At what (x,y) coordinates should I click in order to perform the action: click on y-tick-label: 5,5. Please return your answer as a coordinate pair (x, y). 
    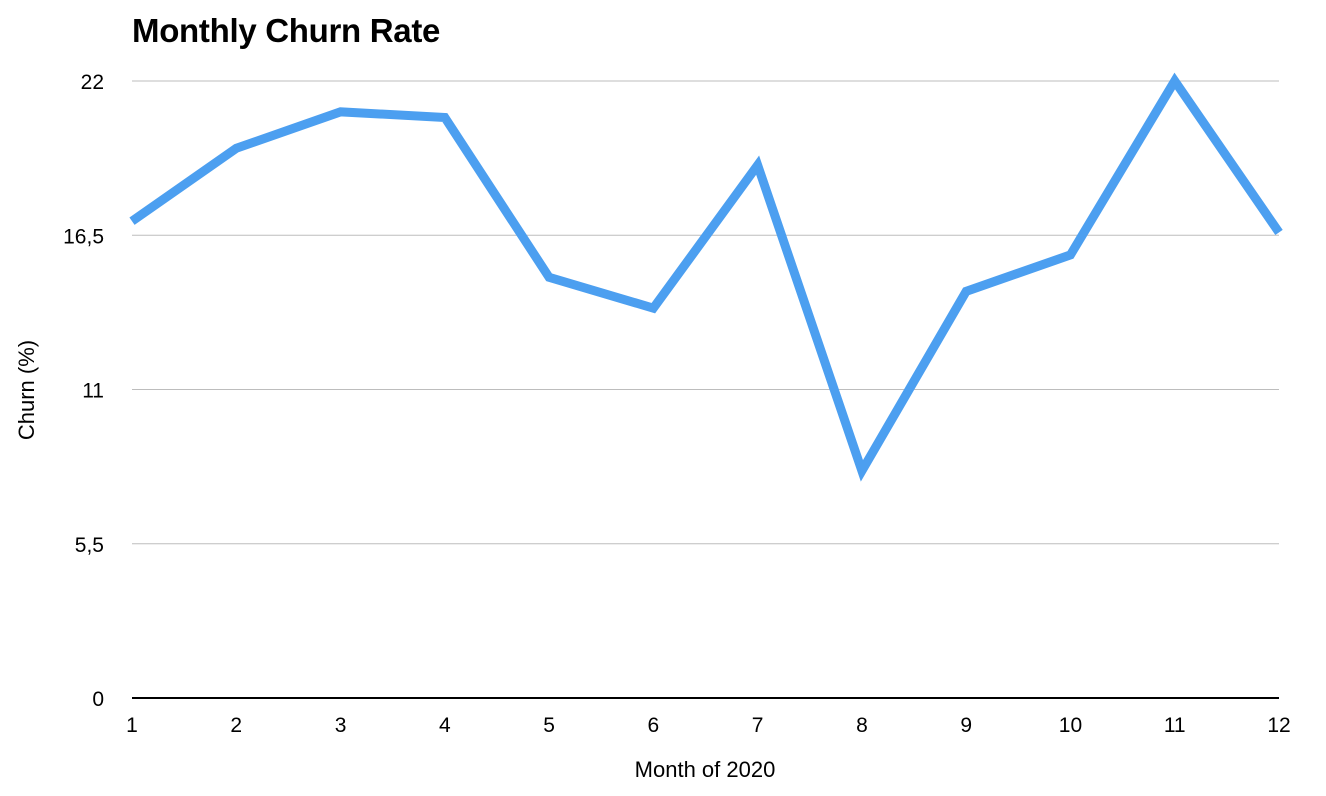
    Looking at the image, I should click on (89, 545).